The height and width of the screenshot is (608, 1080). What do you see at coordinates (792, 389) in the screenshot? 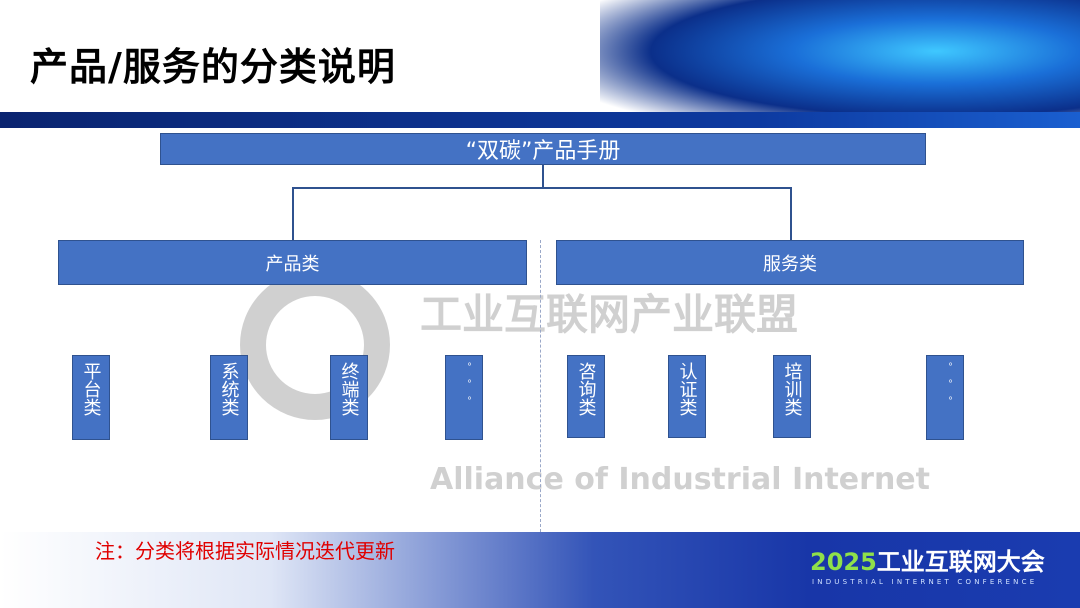
I see `item-label: 培训类` at bounding box center [792, 389].